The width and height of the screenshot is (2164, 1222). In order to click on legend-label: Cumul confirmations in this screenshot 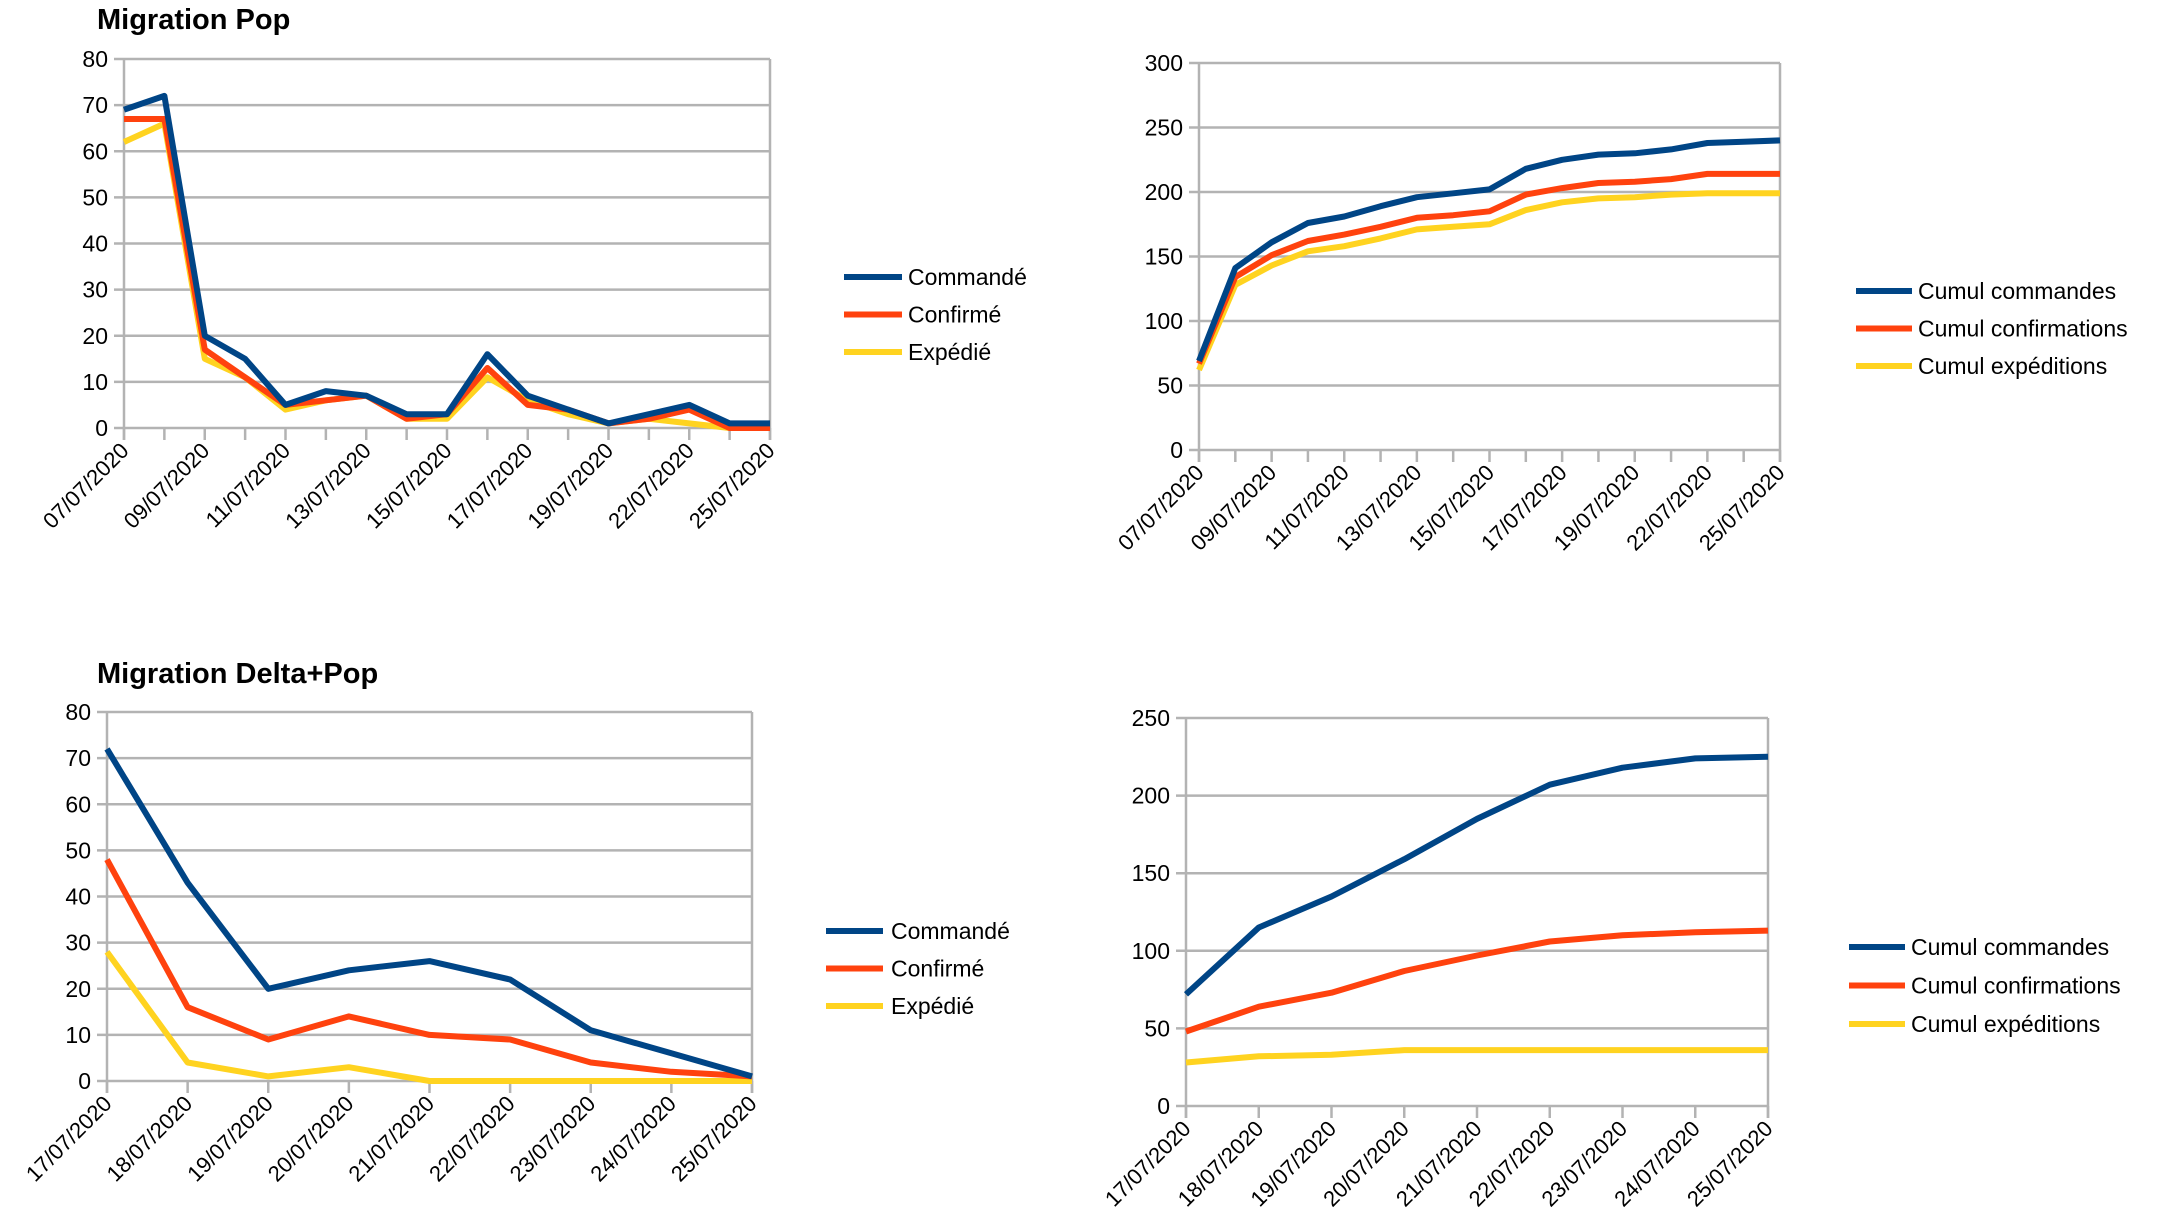, I will do `click(2016, 986)`.